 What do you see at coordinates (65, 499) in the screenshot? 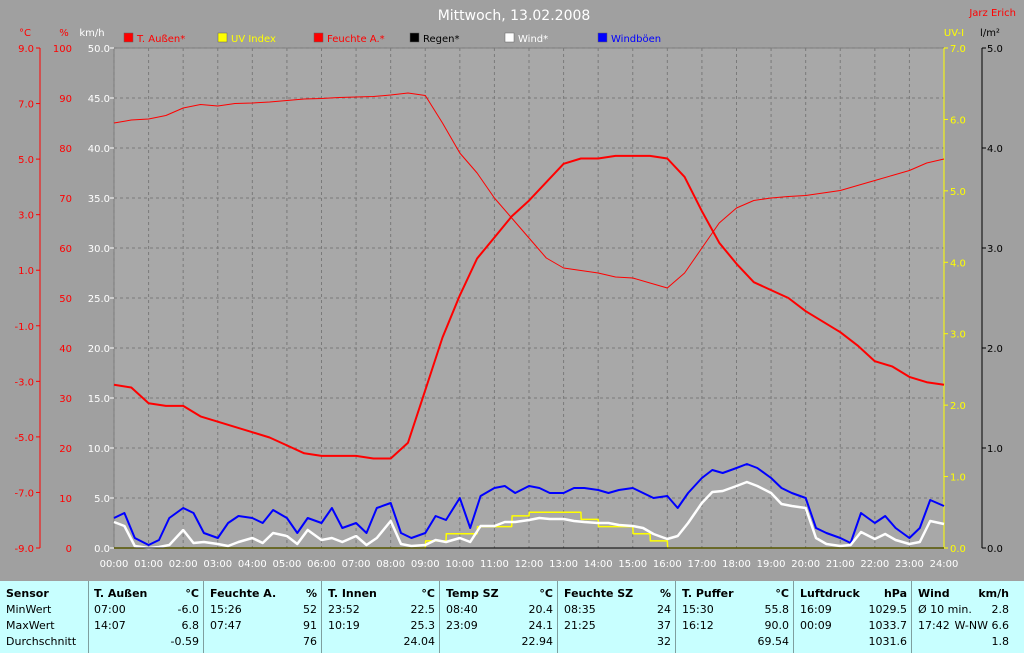
I see `hum-axis-tick-label: 10` at bounding box center [65, 499].